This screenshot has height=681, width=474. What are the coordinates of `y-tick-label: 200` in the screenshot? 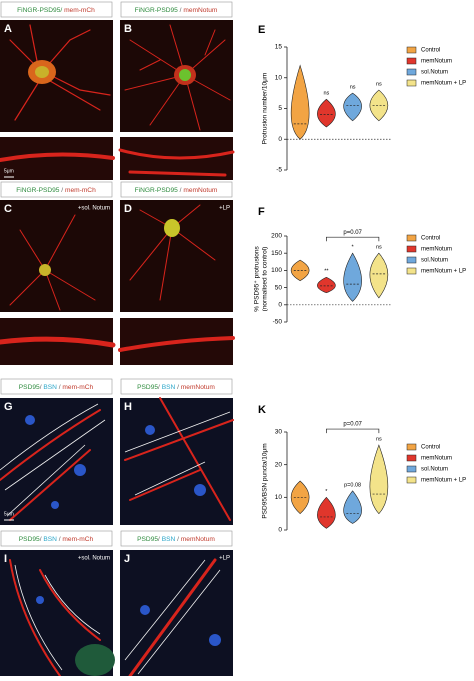 It's located at (276, 236).